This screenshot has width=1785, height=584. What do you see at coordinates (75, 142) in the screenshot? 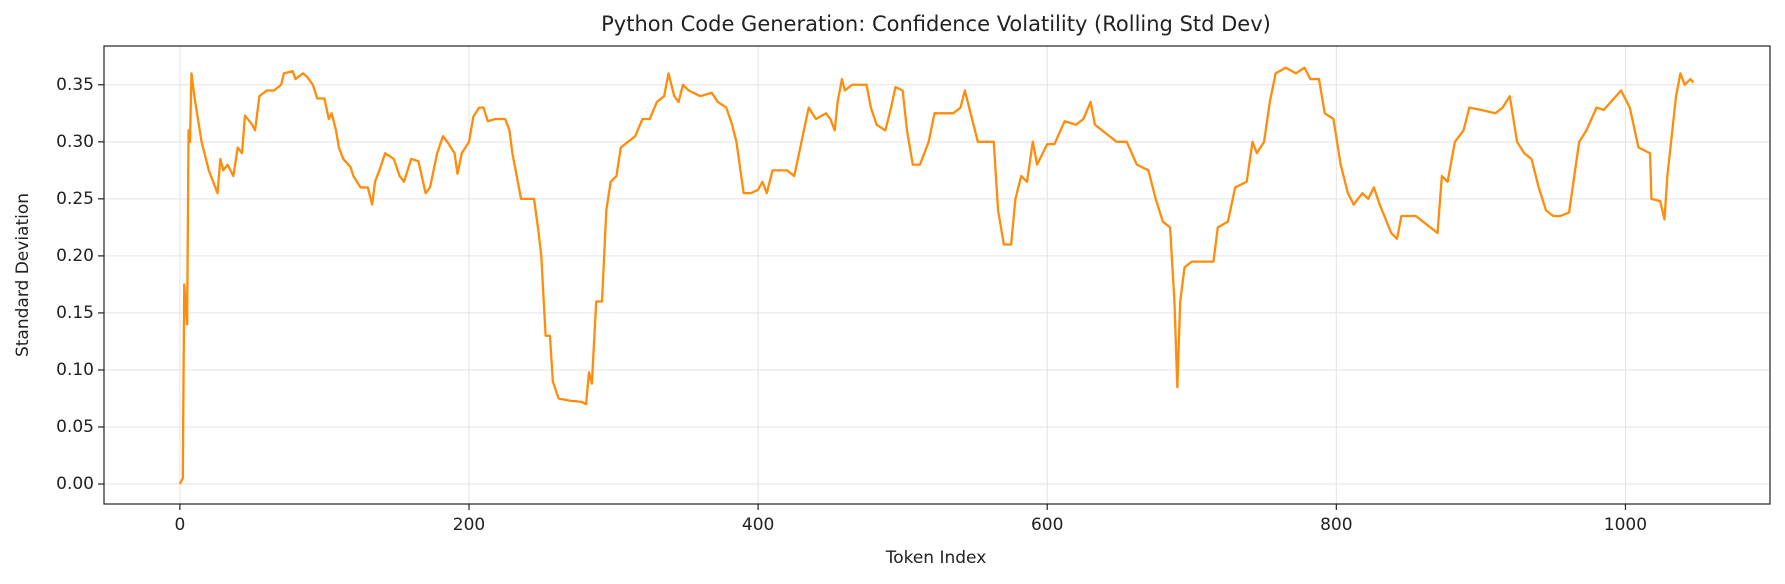
I see `y-tick-label: 0.30` at bounding box center [75, 142].